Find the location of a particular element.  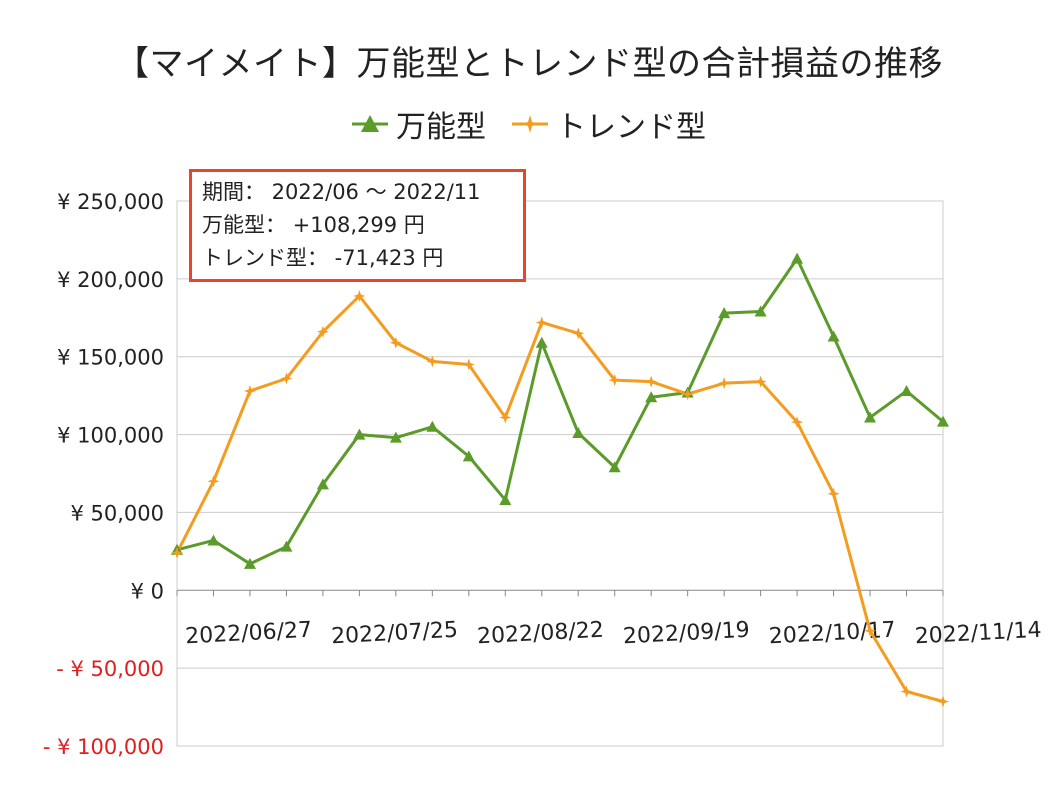

legend: 万能型 トレンド型 is located at coordinates (529, 124).